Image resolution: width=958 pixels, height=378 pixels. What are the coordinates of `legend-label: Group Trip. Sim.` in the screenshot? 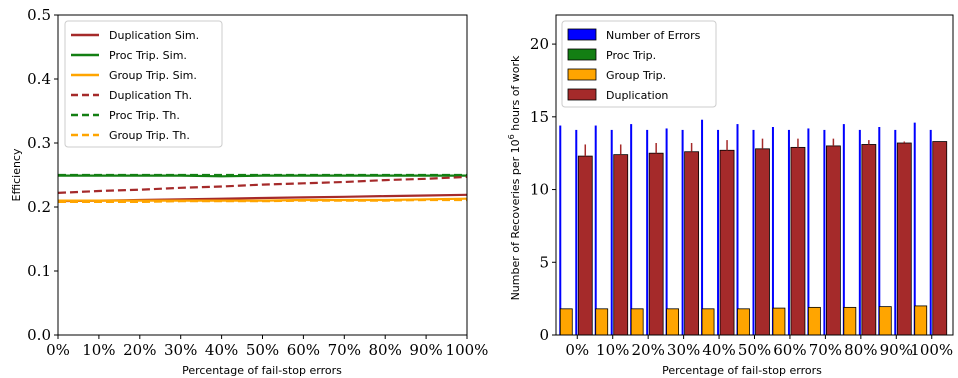 It's located at (153, 75).